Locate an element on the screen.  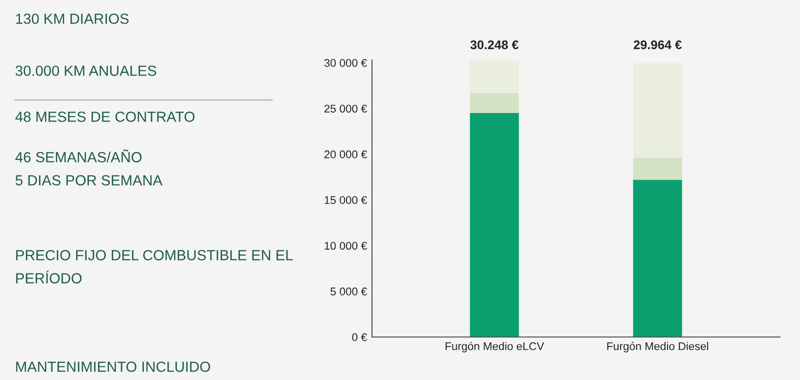
y-tick-label: 25 000 € is located at coordinates (345, 108).